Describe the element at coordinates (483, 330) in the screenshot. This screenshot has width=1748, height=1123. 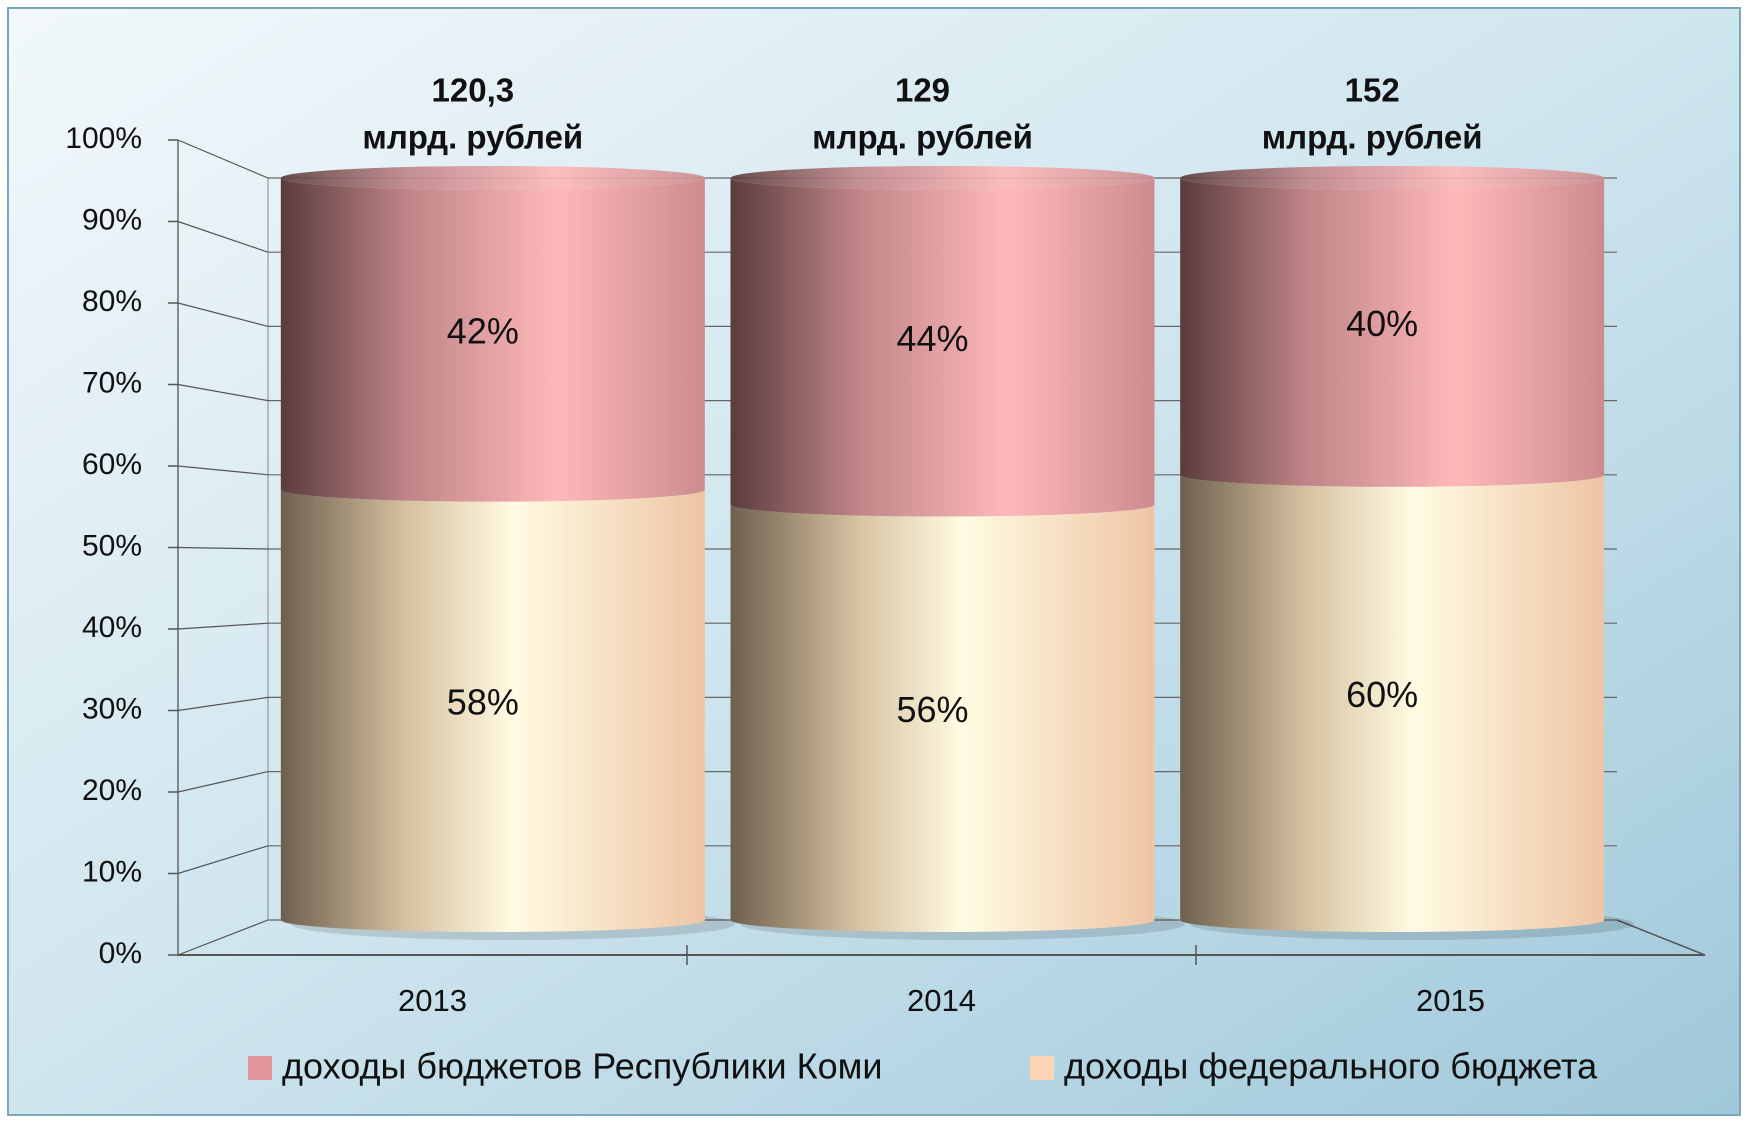
I see `data-label: 42%` at that location.